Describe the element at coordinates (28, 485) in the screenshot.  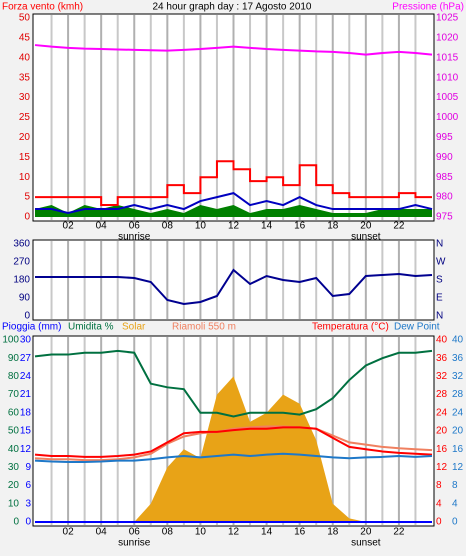
I see `y-tick-label: 6` at that location.